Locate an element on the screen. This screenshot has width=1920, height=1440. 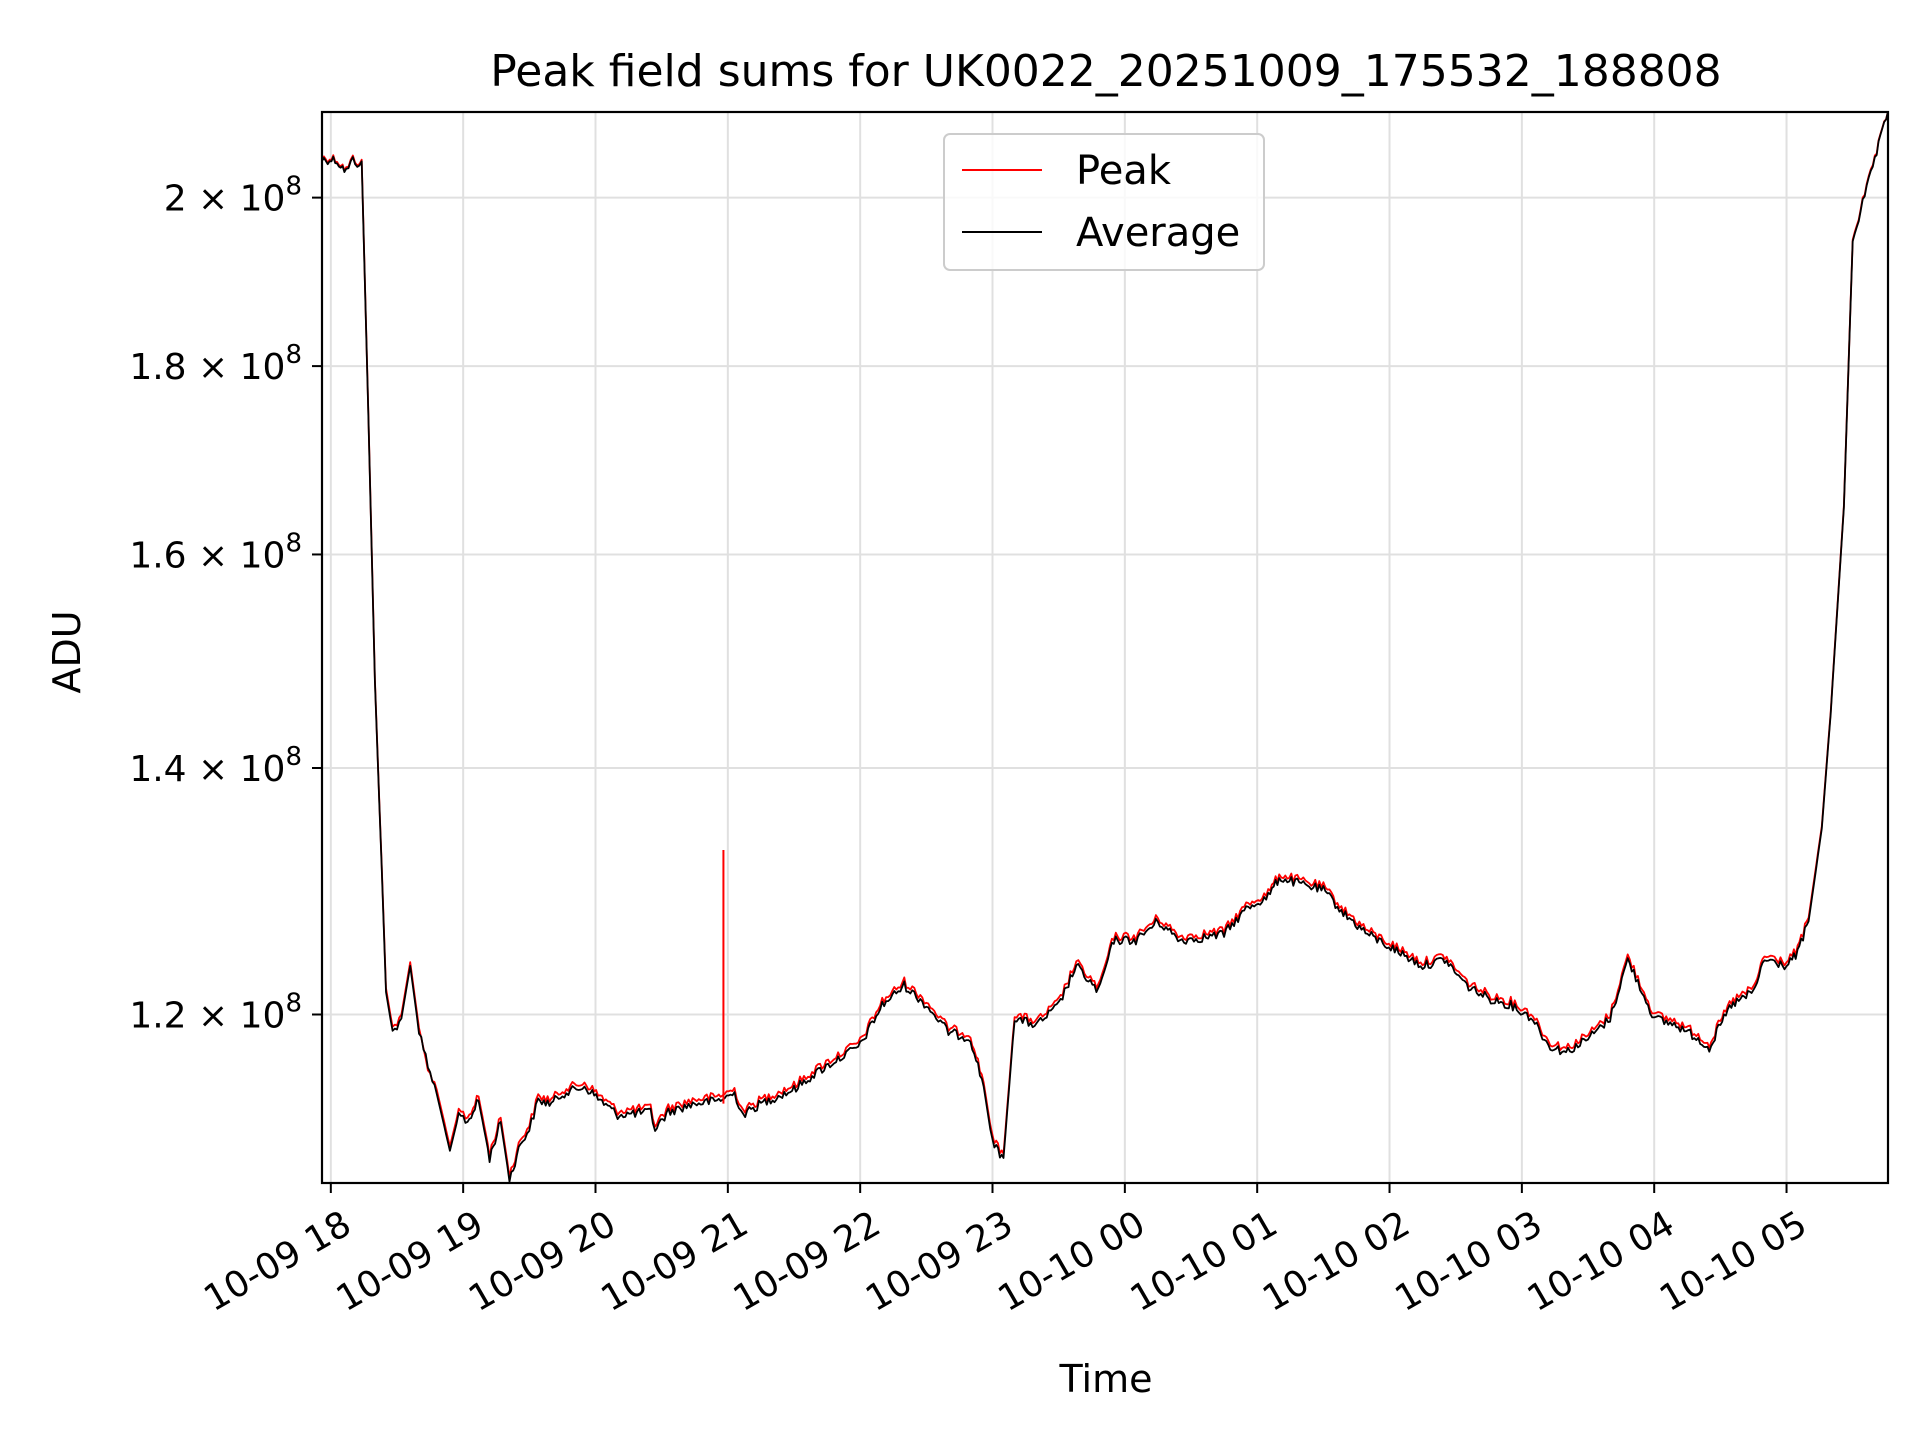
y-tick-mantissa: 1.6 is located at coordinates (157, 555).